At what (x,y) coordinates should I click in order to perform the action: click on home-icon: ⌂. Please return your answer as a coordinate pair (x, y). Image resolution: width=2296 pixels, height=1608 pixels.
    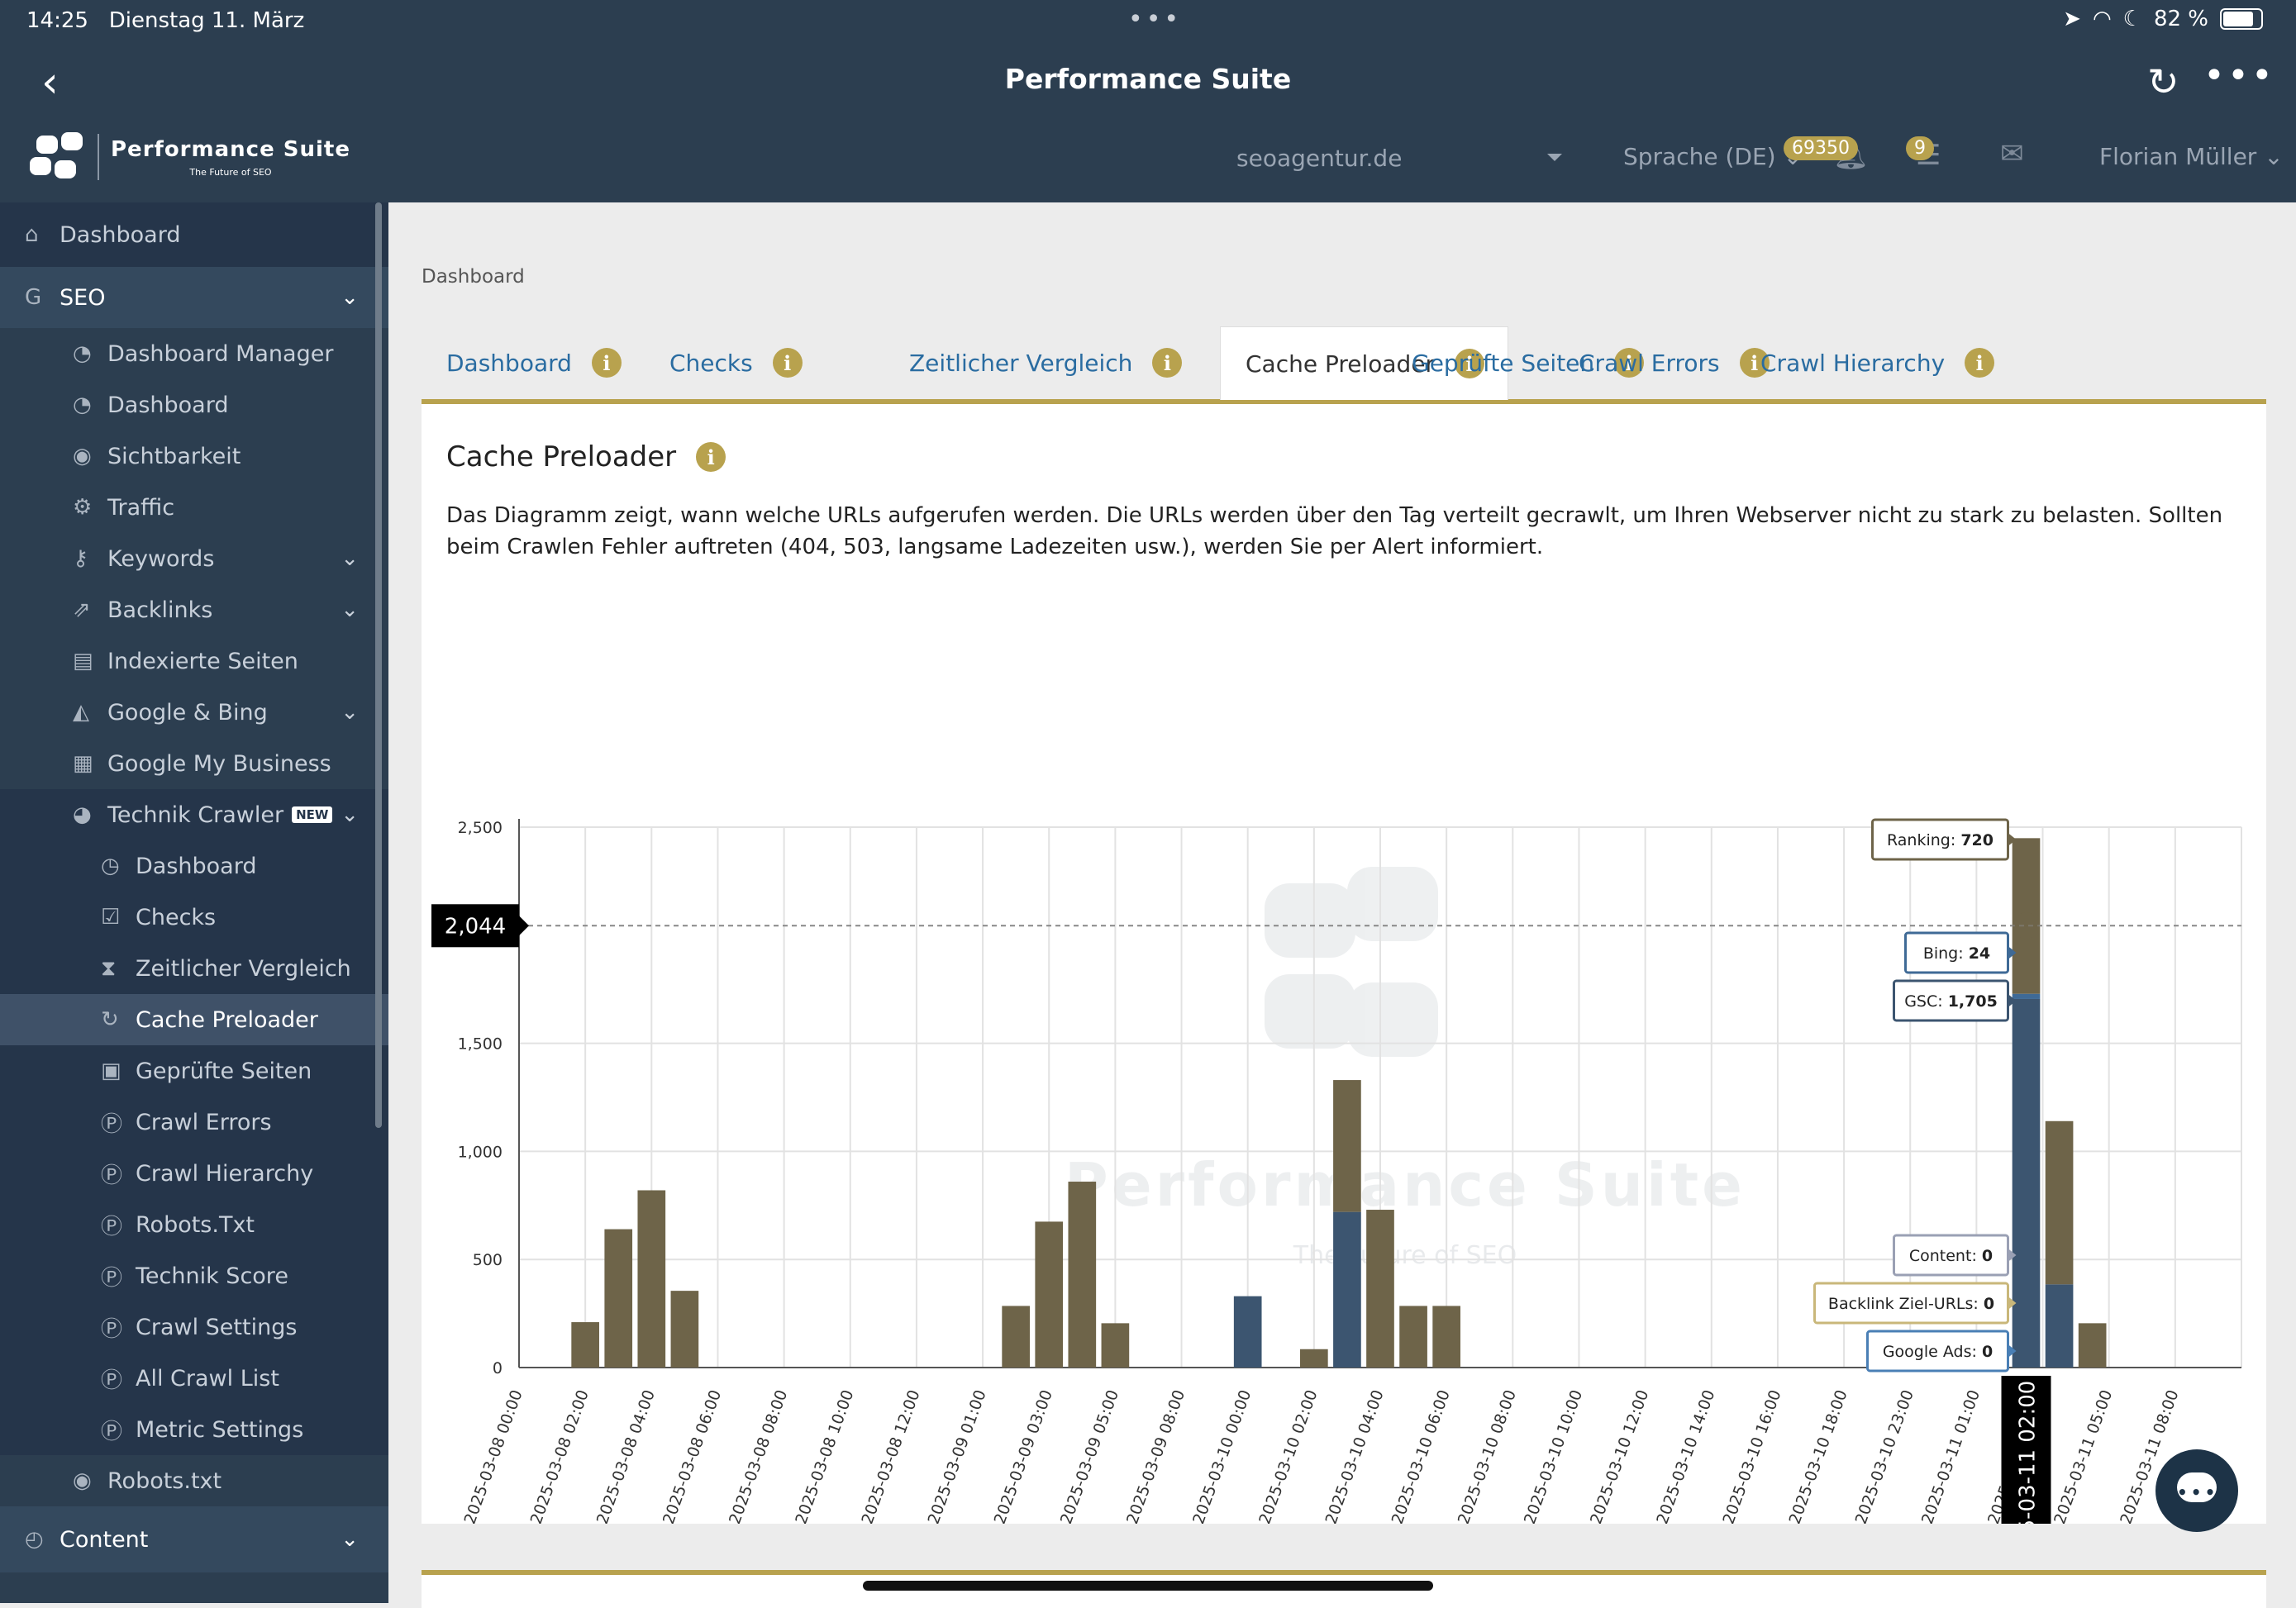
    Looking at the image, I should click on (32, 234).